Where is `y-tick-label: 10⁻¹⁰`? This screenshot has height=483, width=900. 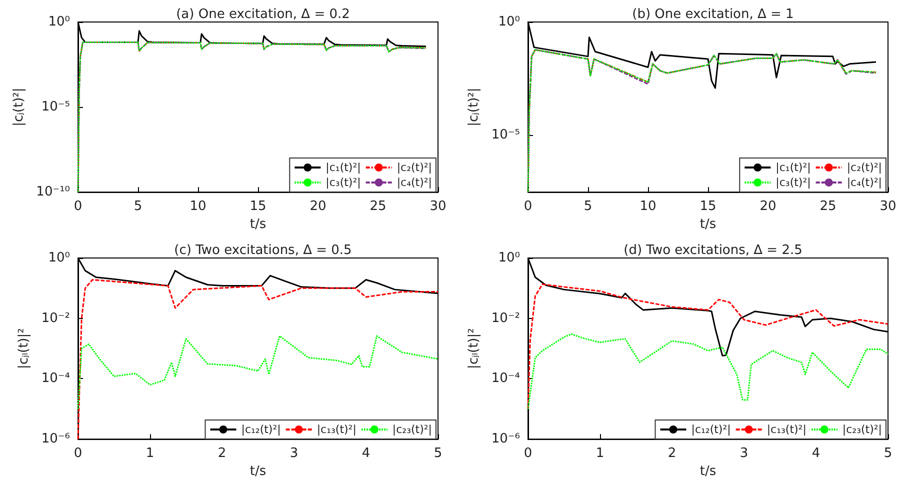
y-tick-label: 10⁻¹⁰ is located at coordinates (53, 192).